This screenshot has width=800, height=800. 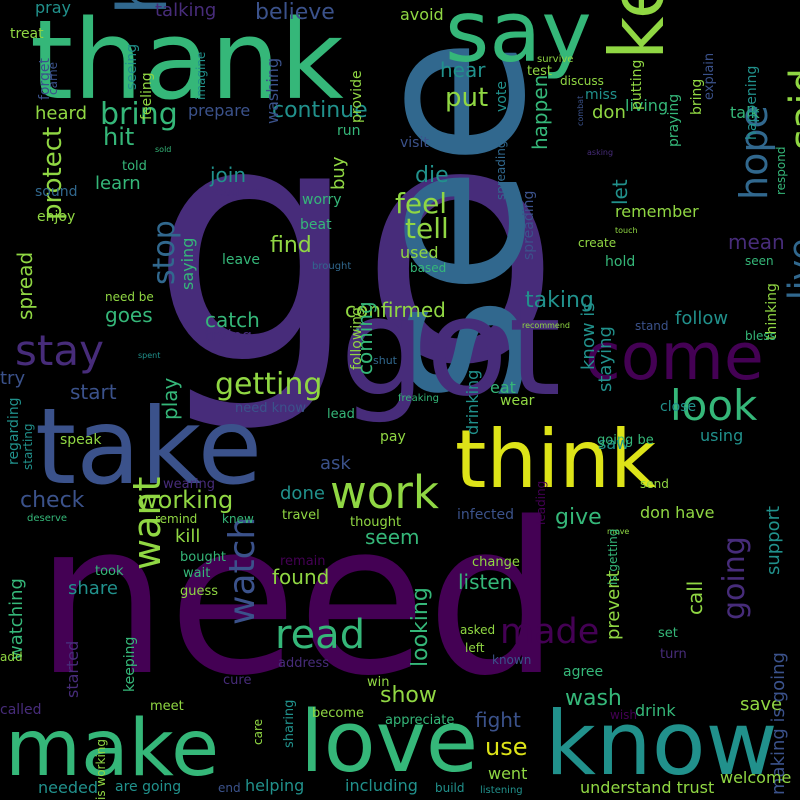 I want to click on cloud-word: made, so click(x=550, y=632).